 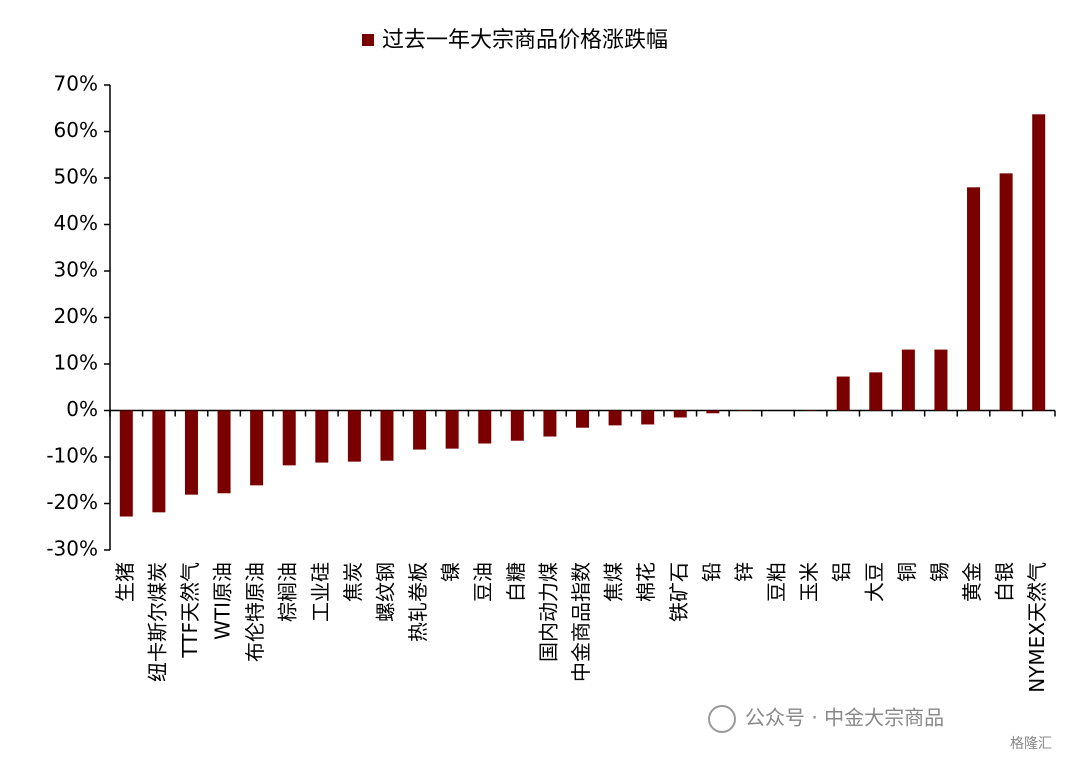 What do you see at coordinates (255, 612) in the screenshot?
I see `x-tick-label: 布伦特原油` at bounding box center [255, 612].